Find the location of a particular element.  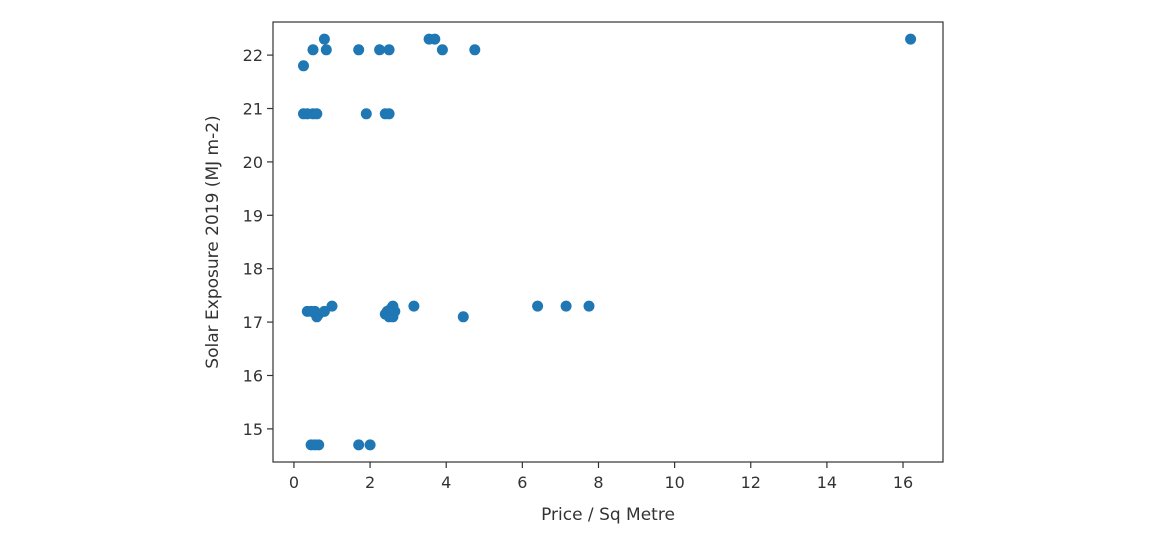

x-tick-label: 14 is located at coordinates (827, 482).